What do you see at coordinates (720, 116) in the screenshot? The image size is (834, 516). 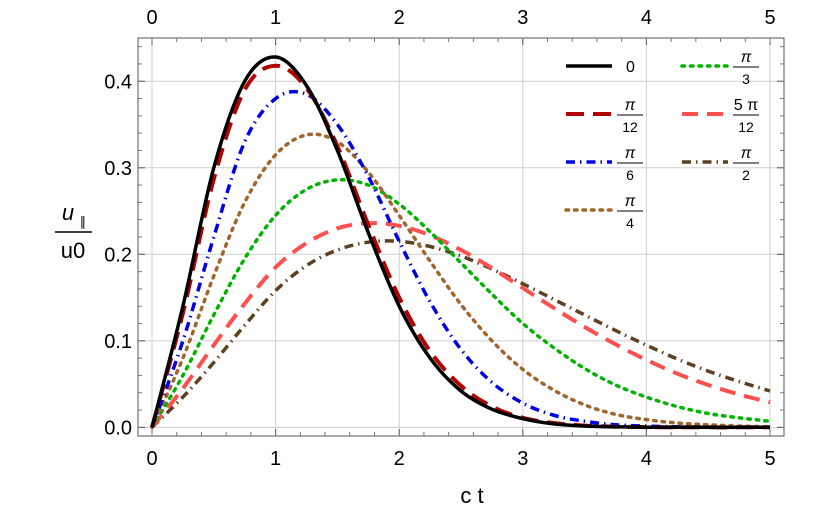 I see `legend-entry: 5 π12` at bounding box center [720, 116].